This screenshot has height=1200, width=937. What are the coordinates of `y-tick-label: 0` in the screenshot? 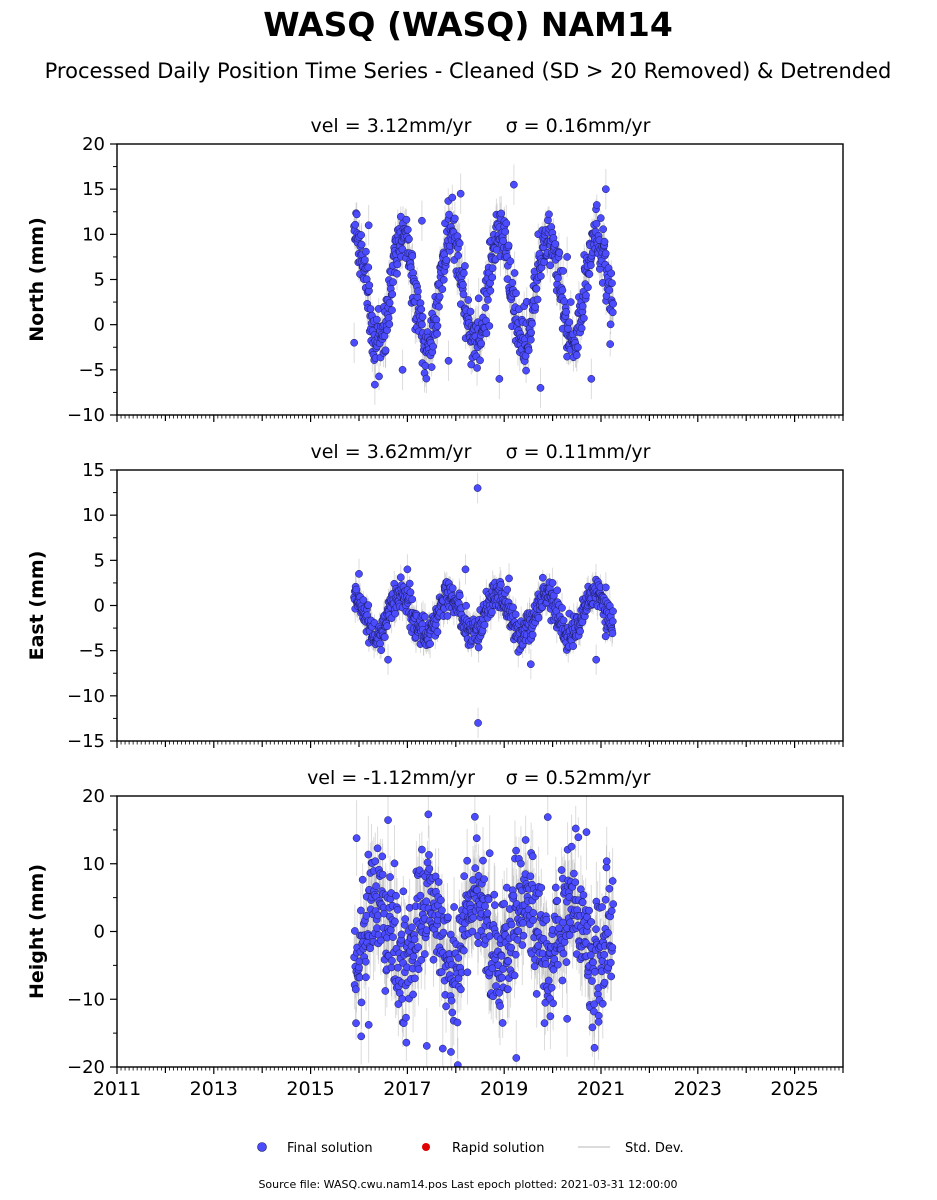 It's located at (99, 325).